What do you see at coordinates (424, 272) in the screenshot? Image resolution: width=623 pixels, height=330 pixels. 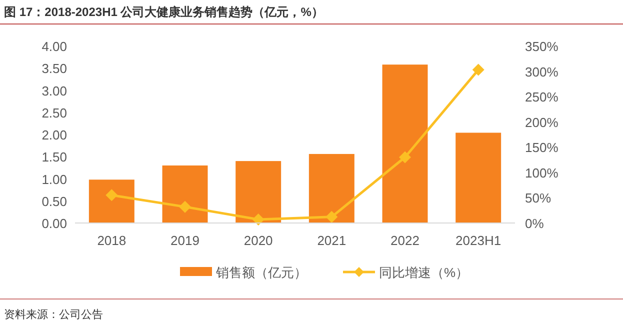 I see `legend-label: 同比增速（%）` at bounding box center [424, 272].